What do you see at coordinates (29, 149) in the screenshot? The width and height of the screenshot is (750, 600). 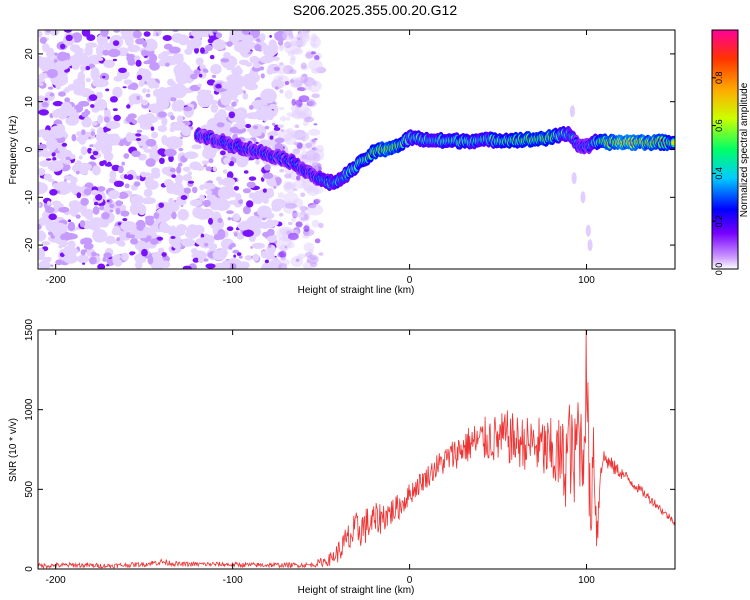 I see `spectrogram-y-tick-label: 0` at bounding box center [29, 149].